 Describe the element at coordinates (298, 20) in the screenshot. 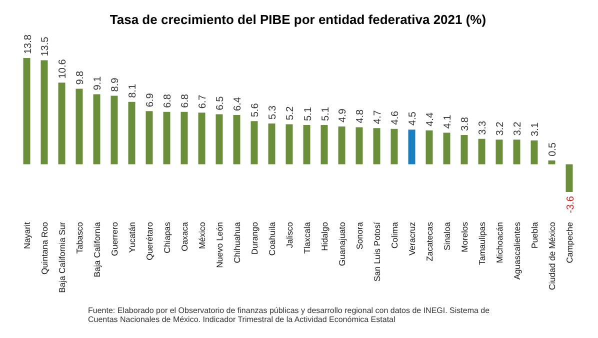

I see `chart-title: Tasa de crecimiento del PIBE por entidad federativa 2021 (%)` at that location.